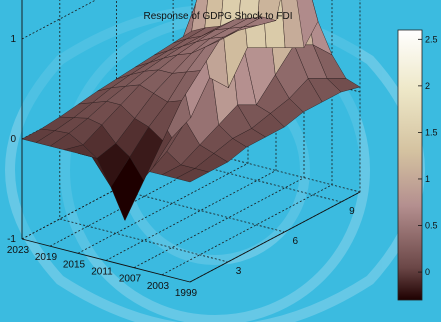 This screenshot has height=322, width=441. I want to click on colorbar-tick-label: 1.5, so click(431, 132).